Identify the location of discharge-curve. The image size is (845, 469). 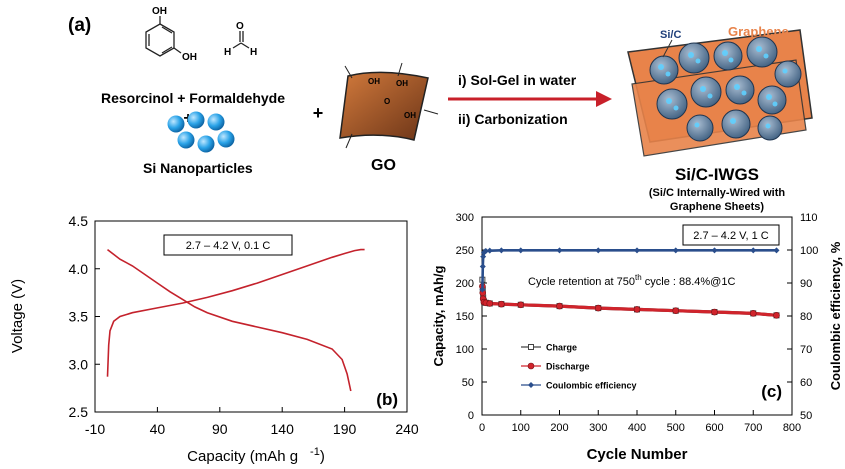
(229, 320).